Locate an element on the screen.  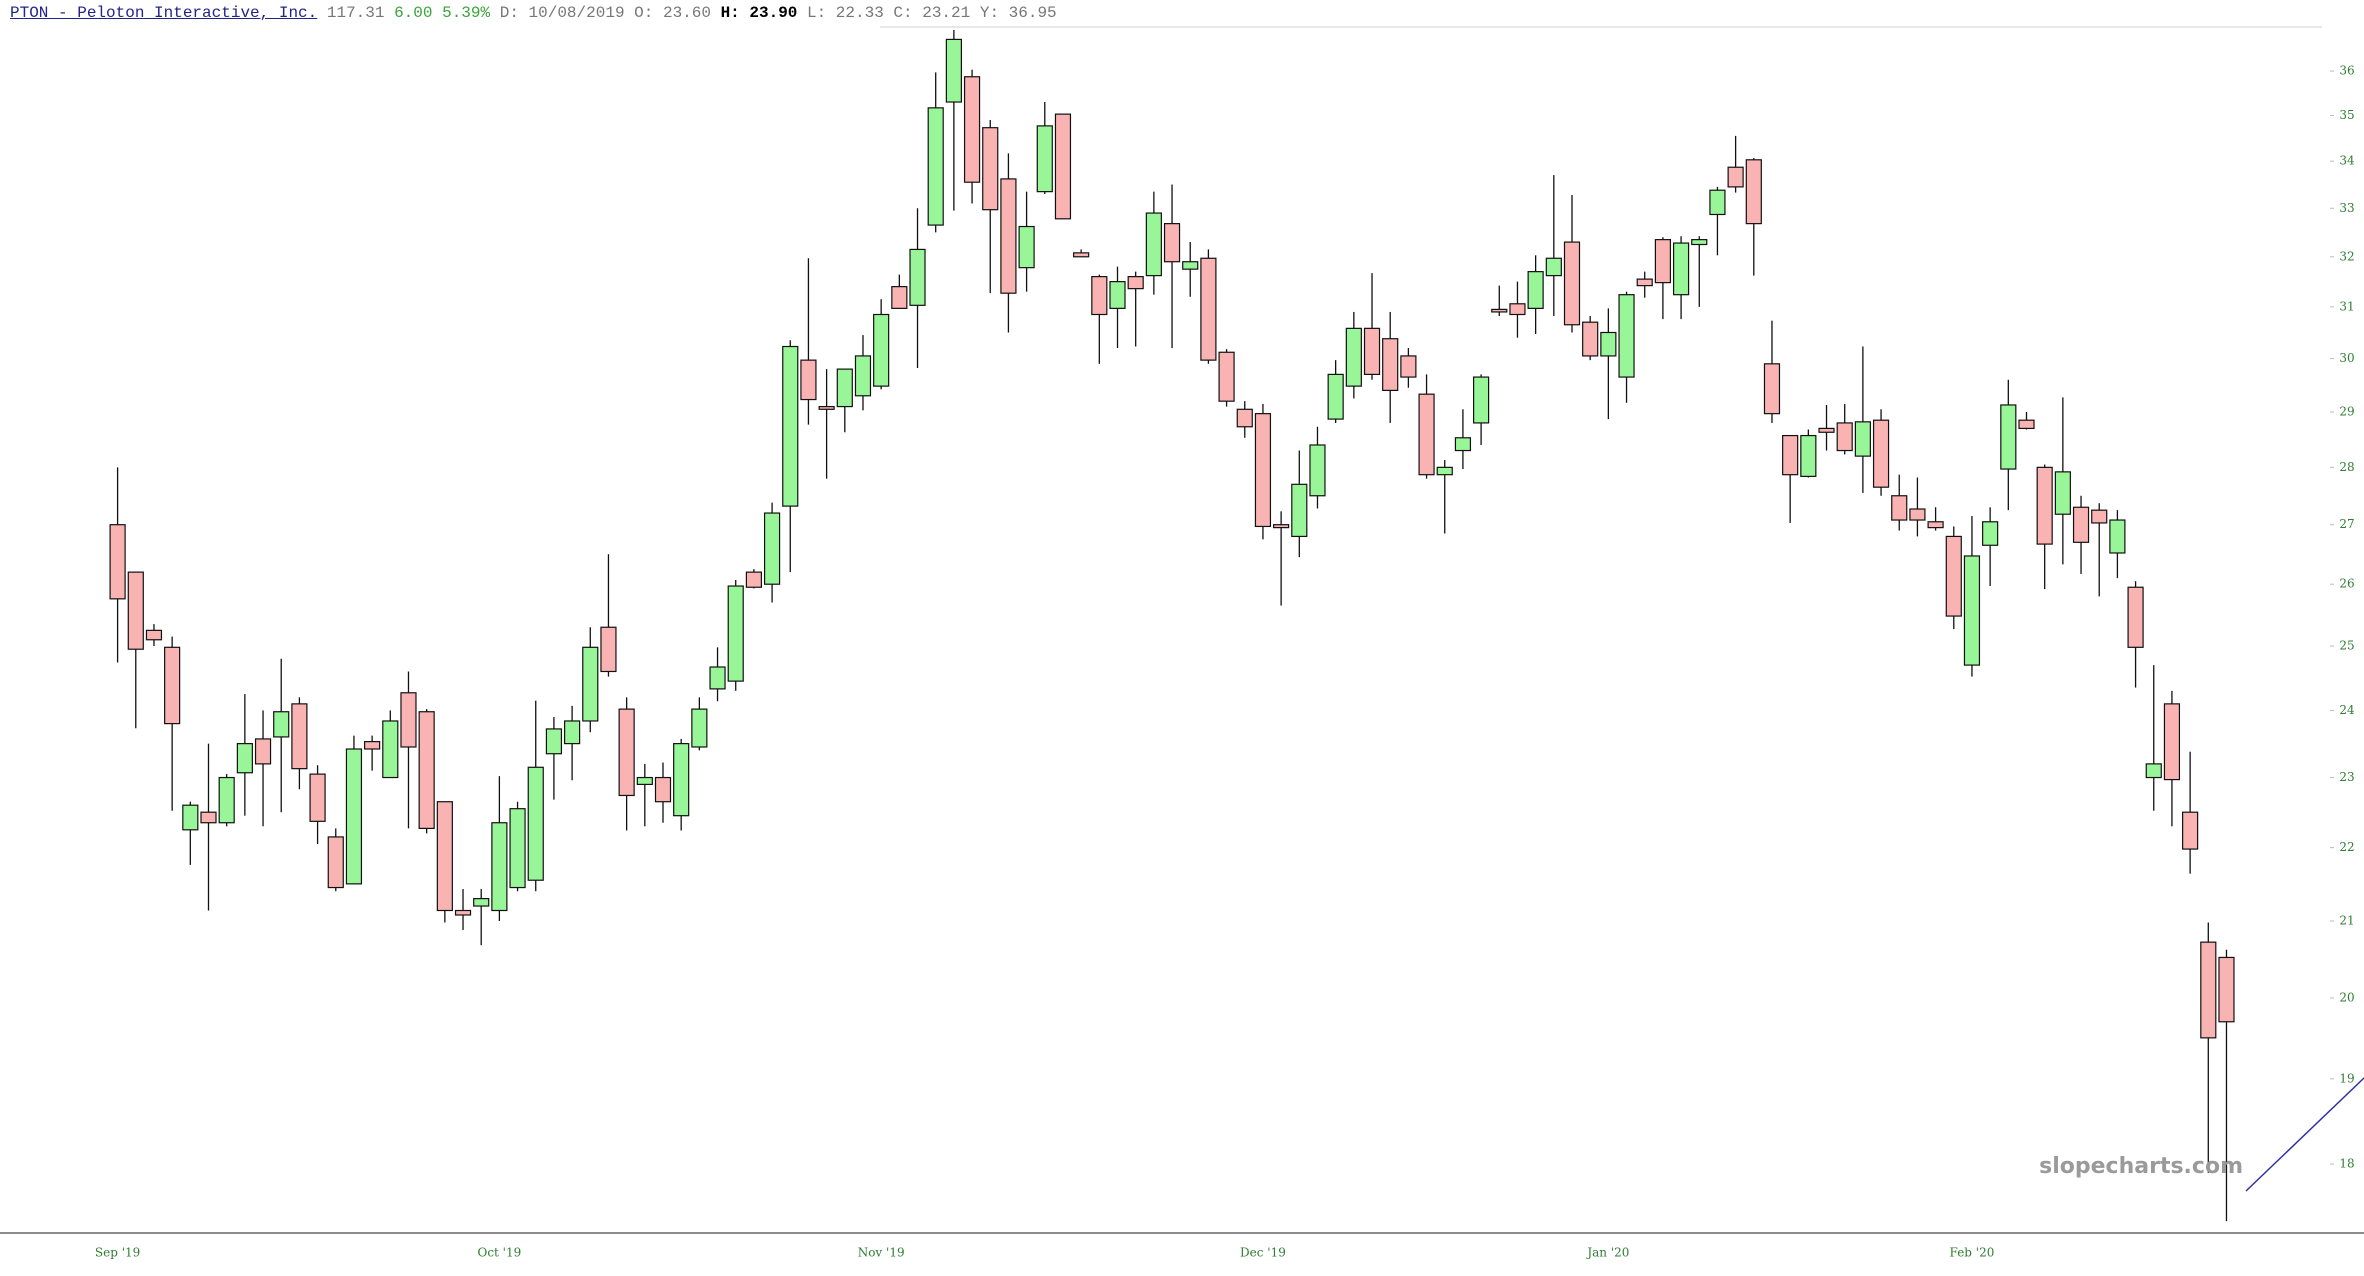
y-tick-label: 35 is located at coordinates (2346, 115).